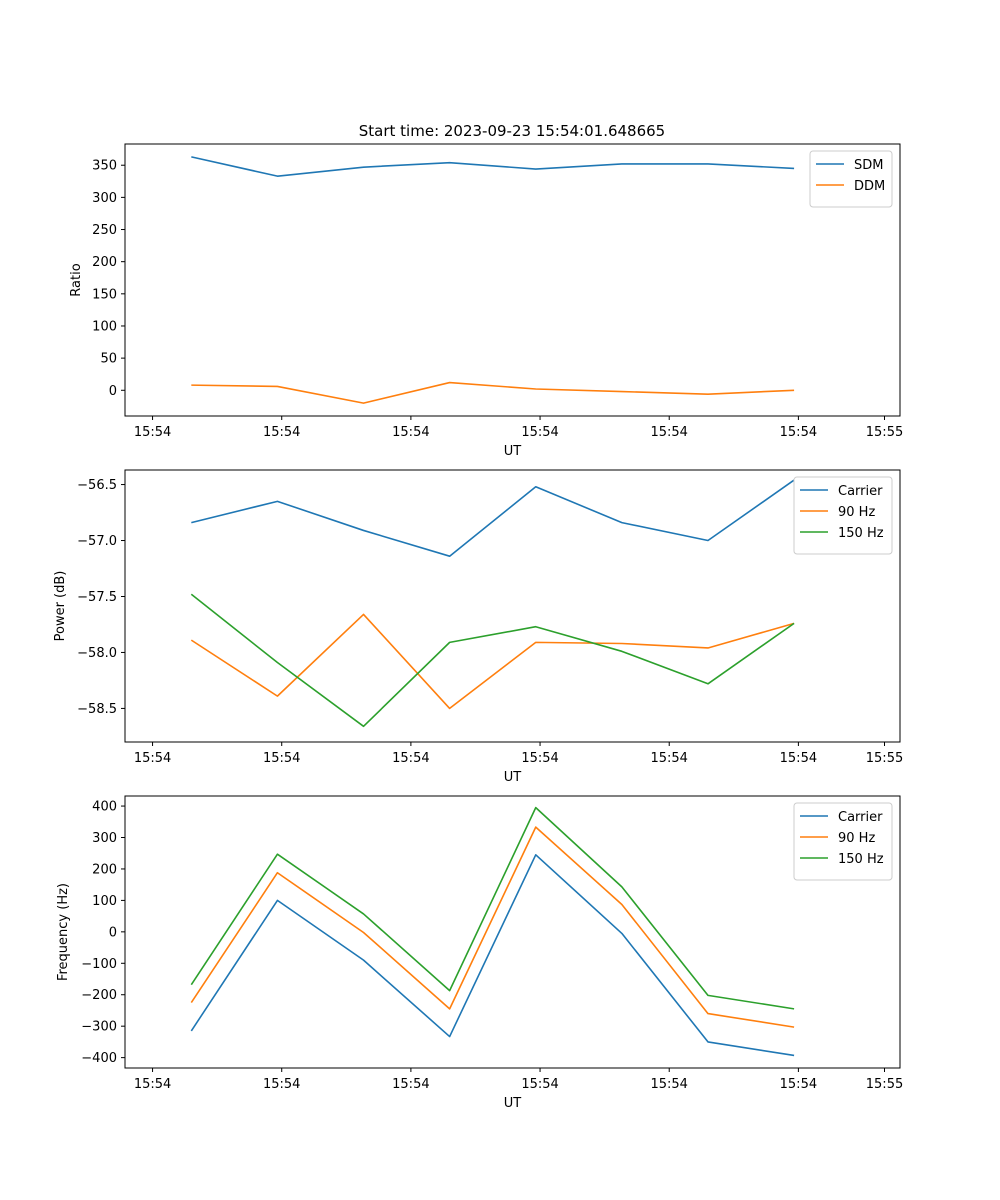 The image size is (1000, 1200). I want to click on series-line-ddm, so click(493, 392).